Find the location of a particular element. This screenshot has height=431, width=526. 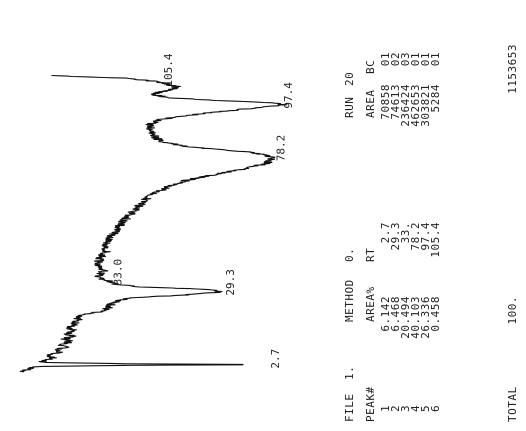

area-pct-cell: 40.103 is located at coordinates (415, 317).